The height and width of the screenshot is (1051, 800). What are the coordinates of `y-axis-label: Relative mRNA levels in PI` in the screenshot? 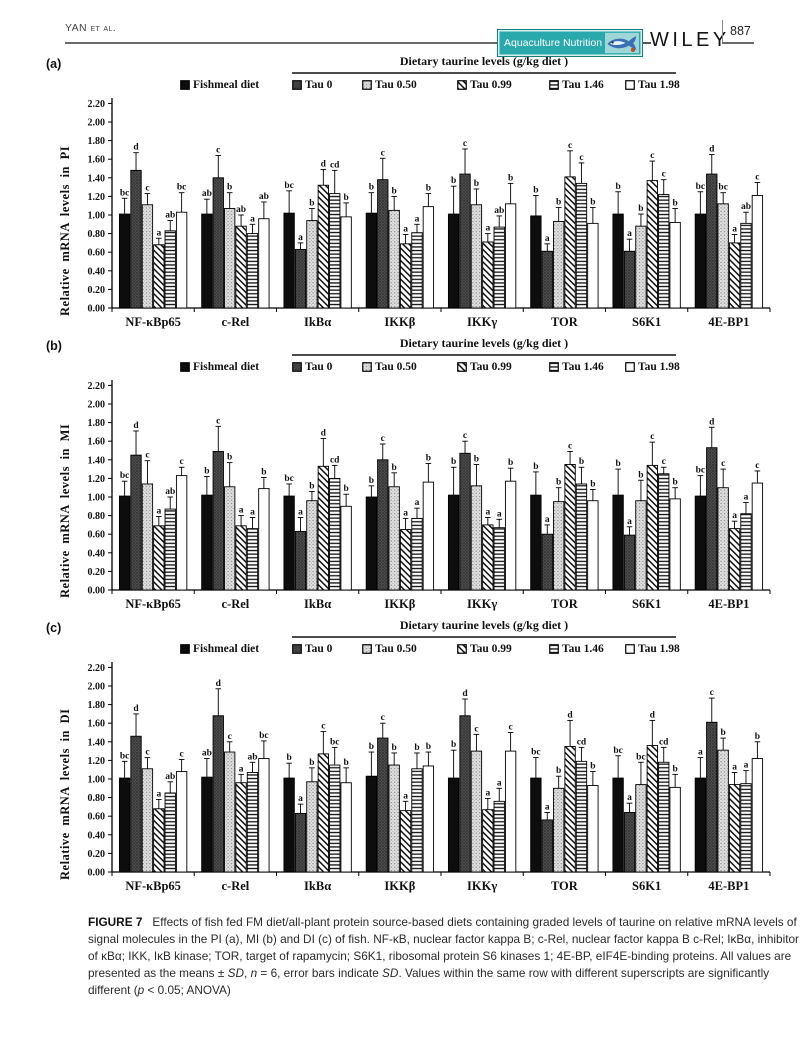 It's located at (65, 230).